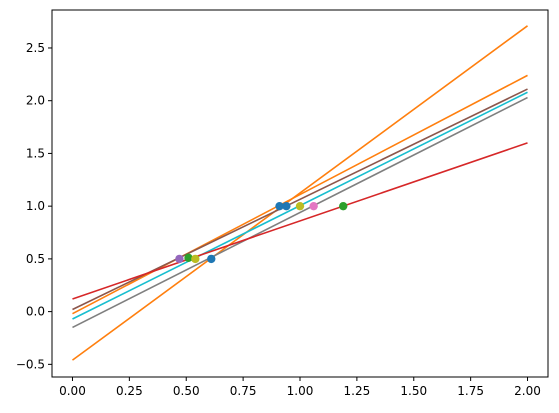 This screenshot has width=559, height=413. What do you see at coordinates (35, 312) in the screenshot?
I see `y-tick-label: 0.0` at bounding box center [35, 312].